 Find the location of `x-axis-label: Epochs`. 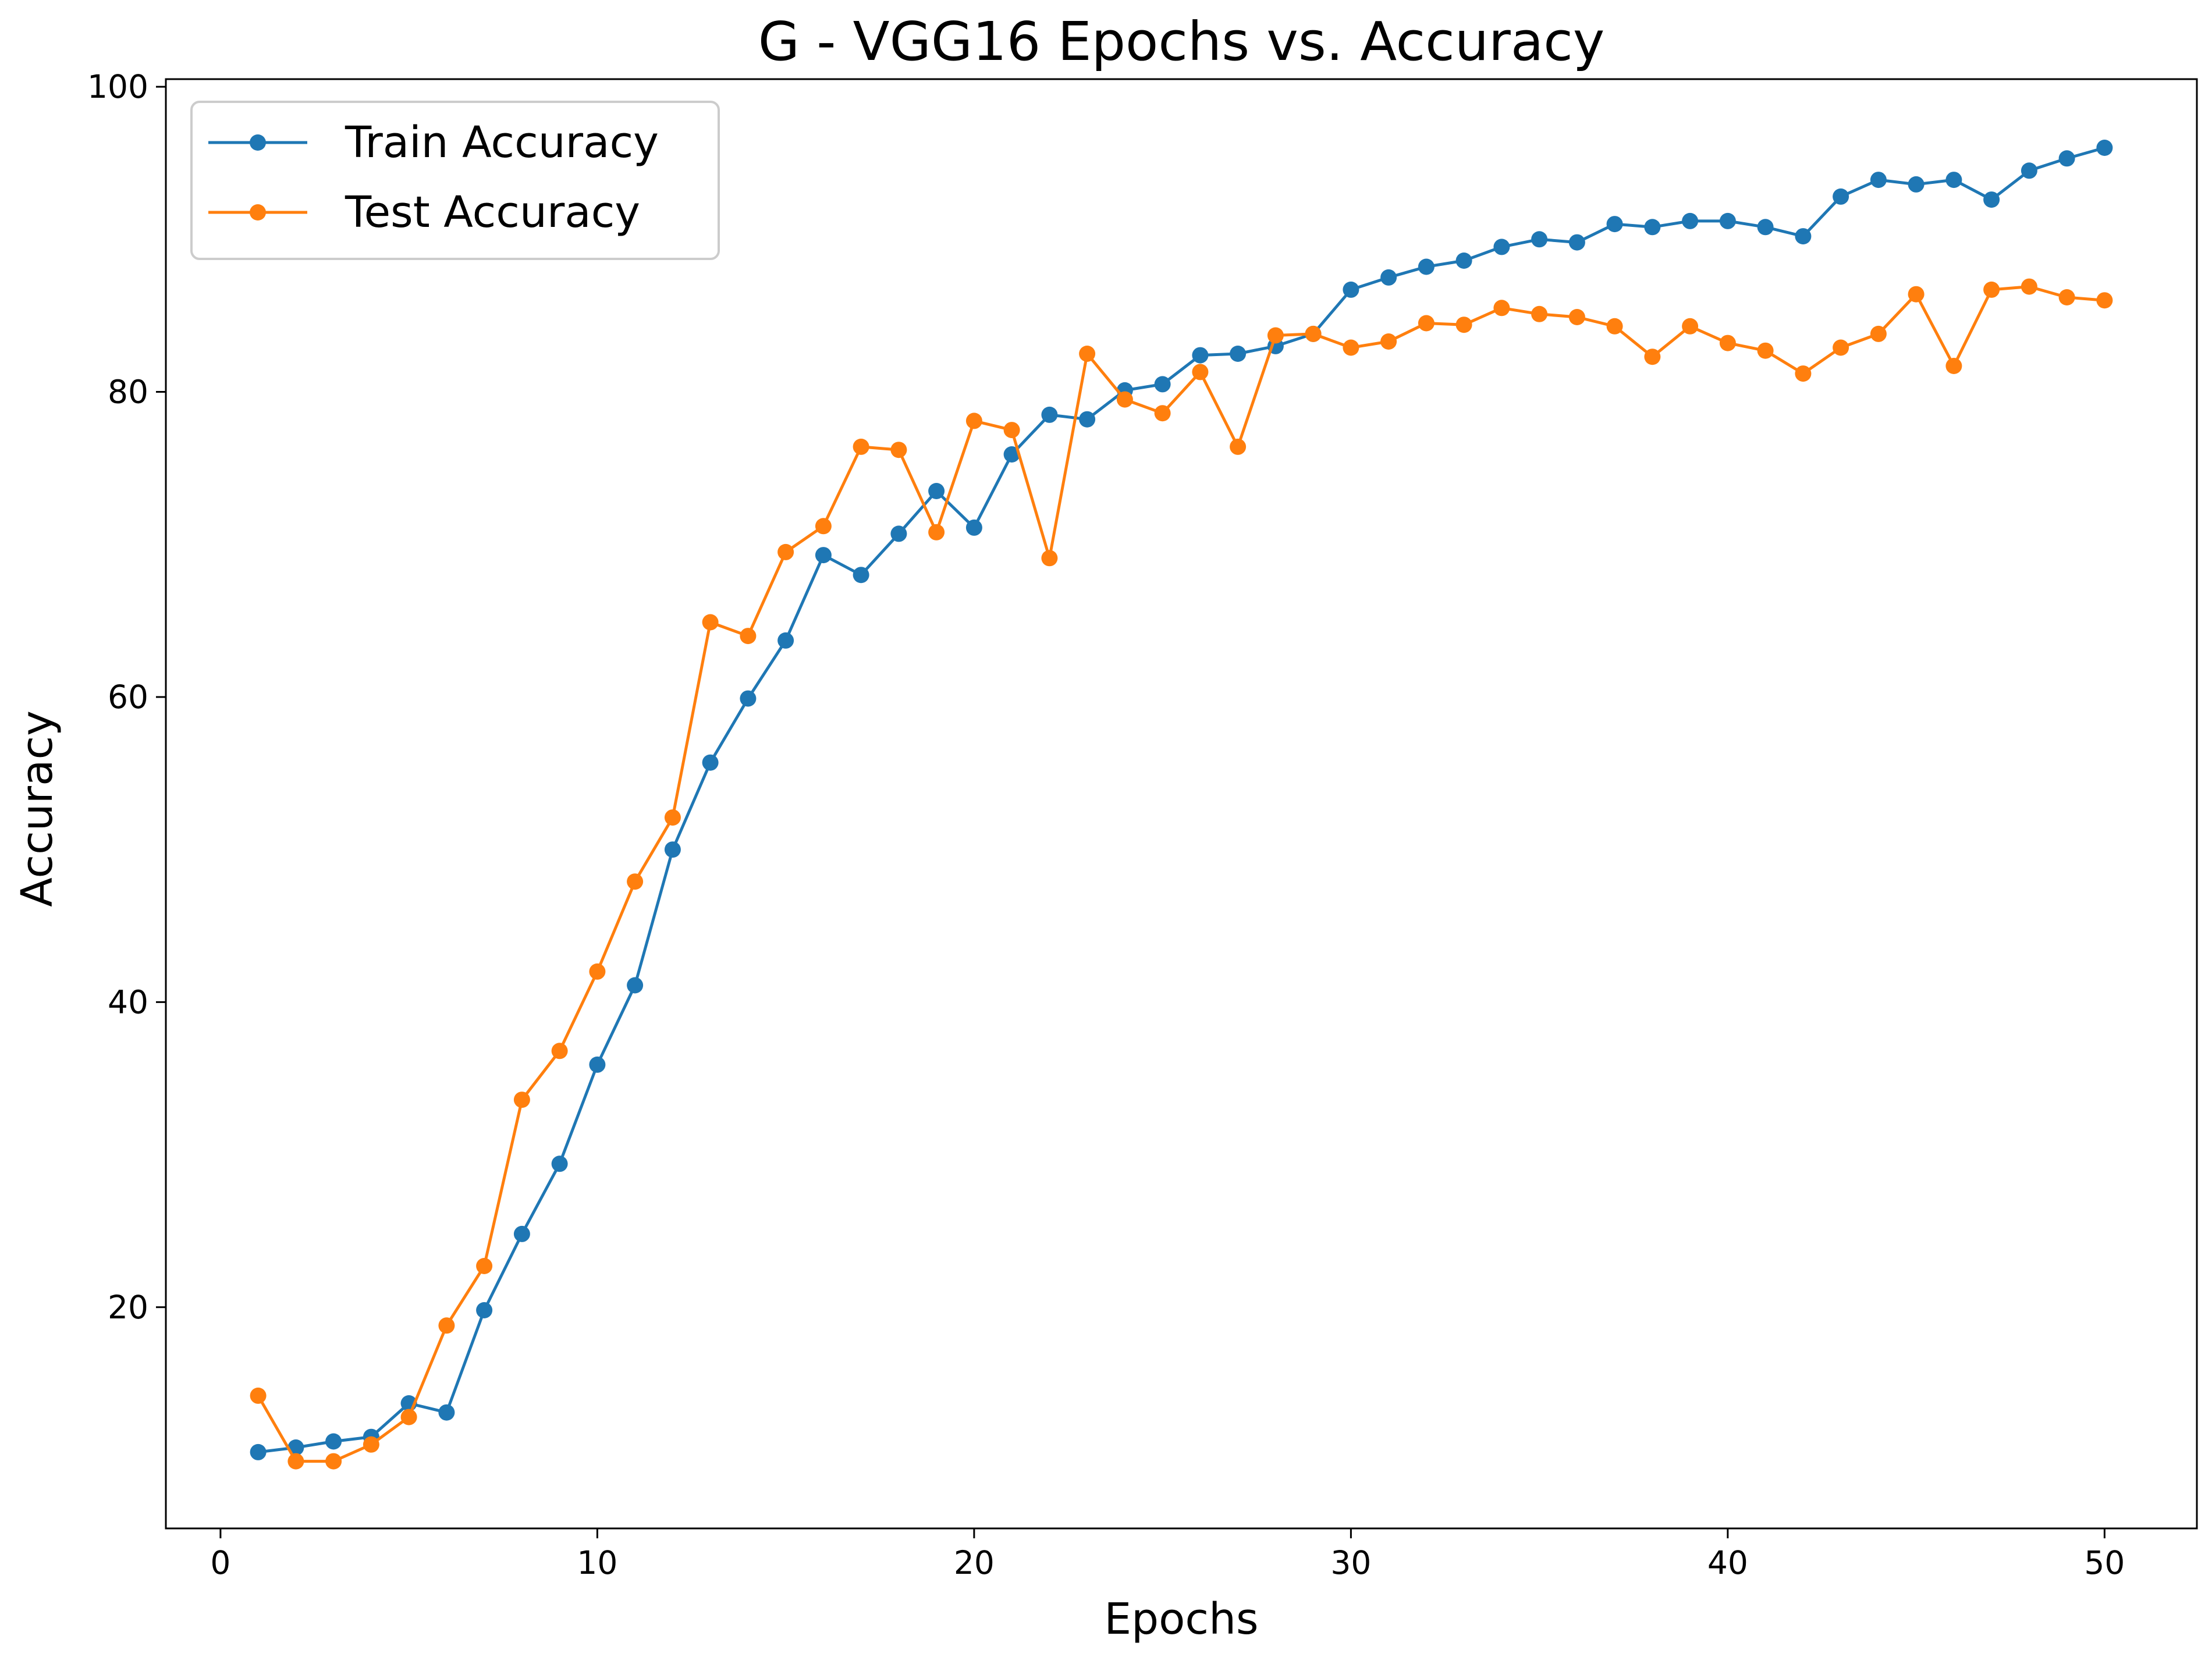

x-axis-label: Epochs is located at coordinates (1181, 1619).